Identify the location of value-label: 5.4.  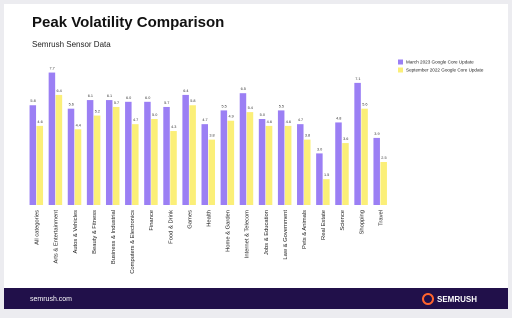
(250, 108).